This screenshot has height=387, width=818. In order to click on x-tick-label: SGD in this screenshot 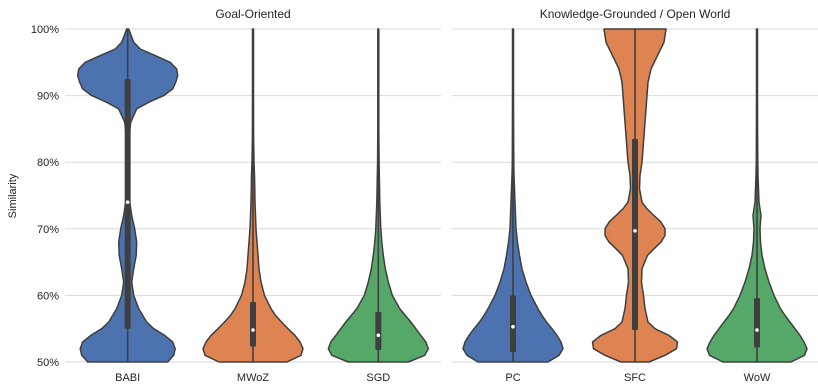, I will do `click(378, 378)`.